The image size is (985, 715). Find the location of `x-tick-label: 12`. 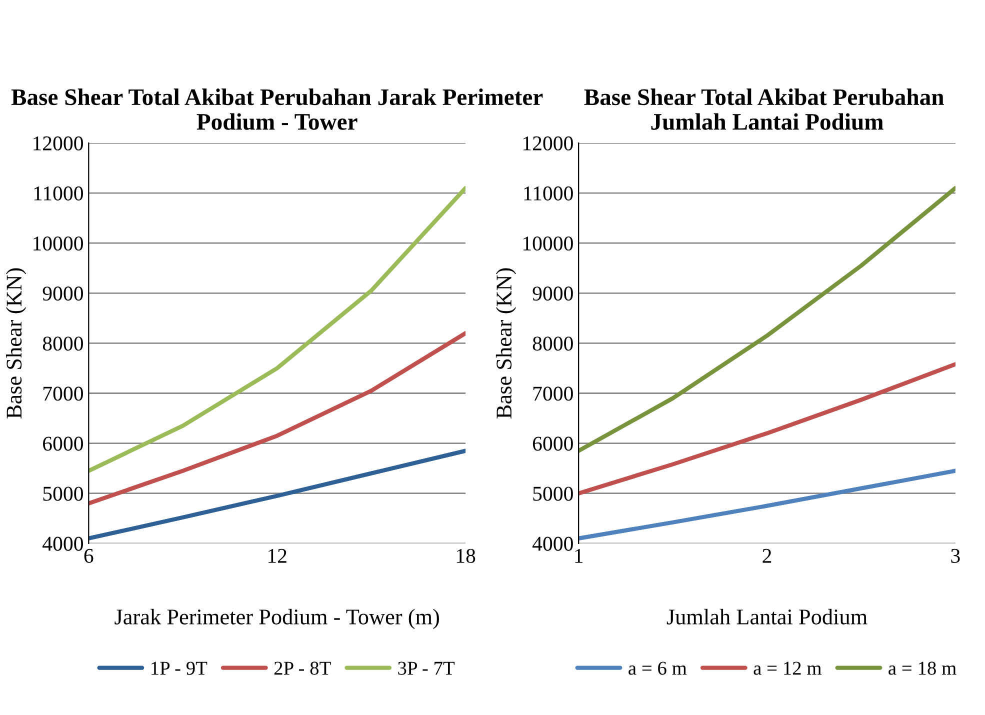

x-tick-label: 12 is located at coordinates (277, 555).